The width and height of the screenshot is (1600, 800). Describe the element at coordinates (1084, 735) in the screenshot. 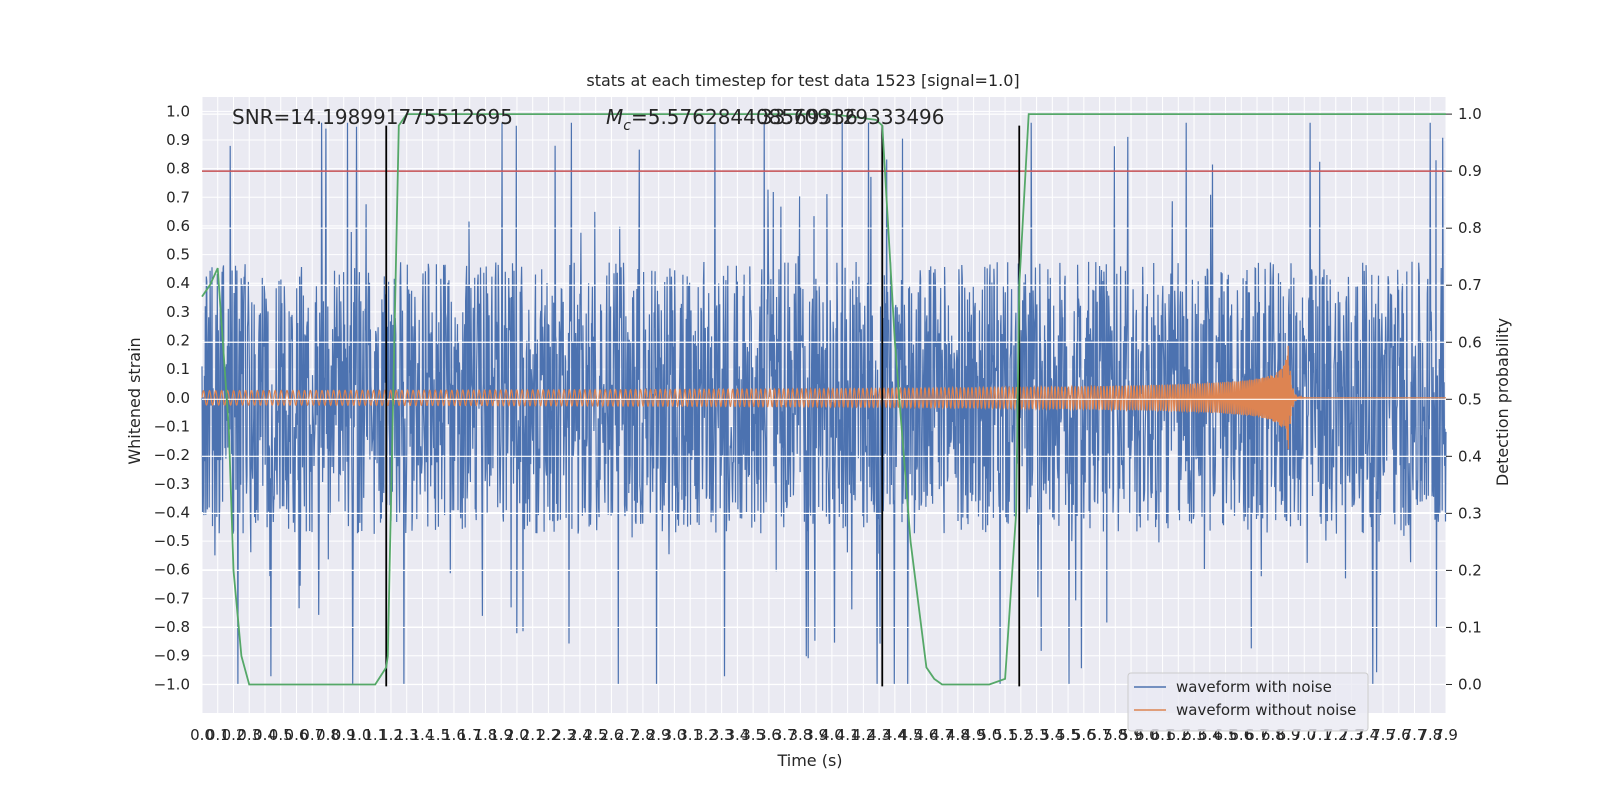

I see `x-tick-label: 5.6` at that location.